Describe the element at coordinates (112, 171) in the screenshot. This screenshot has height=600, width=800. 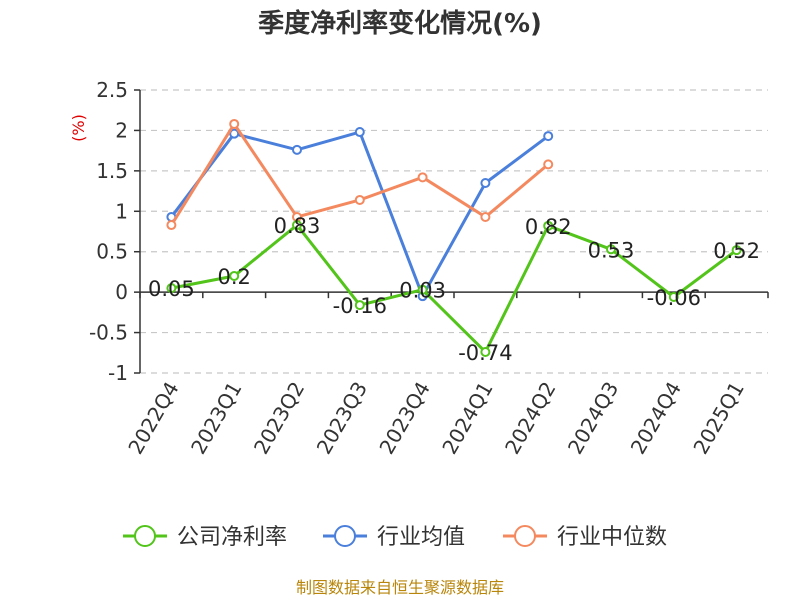
I see `y-tick-label: 1.5` at that location.